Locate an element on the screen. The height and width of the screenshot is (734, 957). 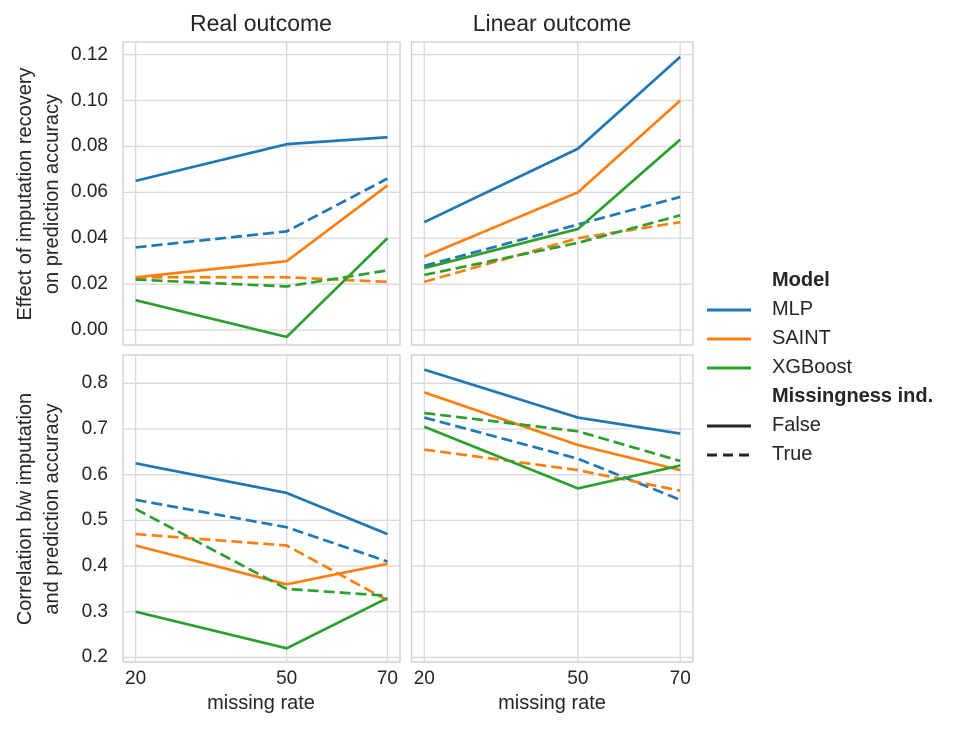
legend-item-xgboost: XGBoost is located at coordinates (819, 367).